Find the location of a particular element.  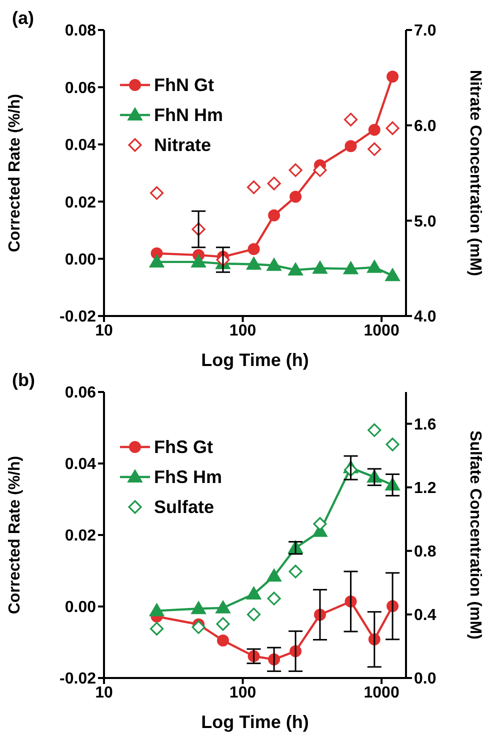

y2-tick-label: 5.0 is located at coordinates (425, 221).